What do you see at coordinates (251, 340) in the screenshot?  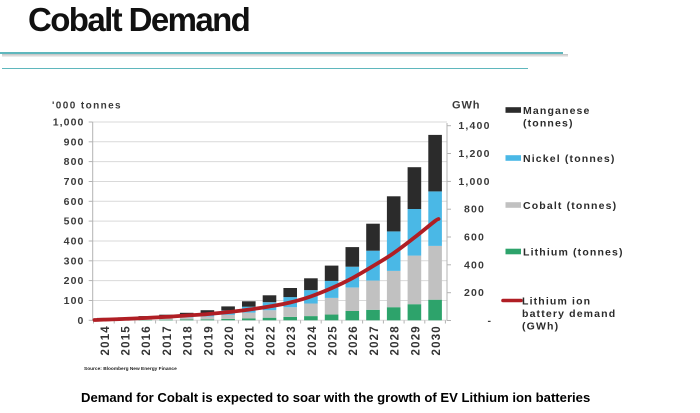 I see `svg-text: 2021` at bounding box center [251, 340].